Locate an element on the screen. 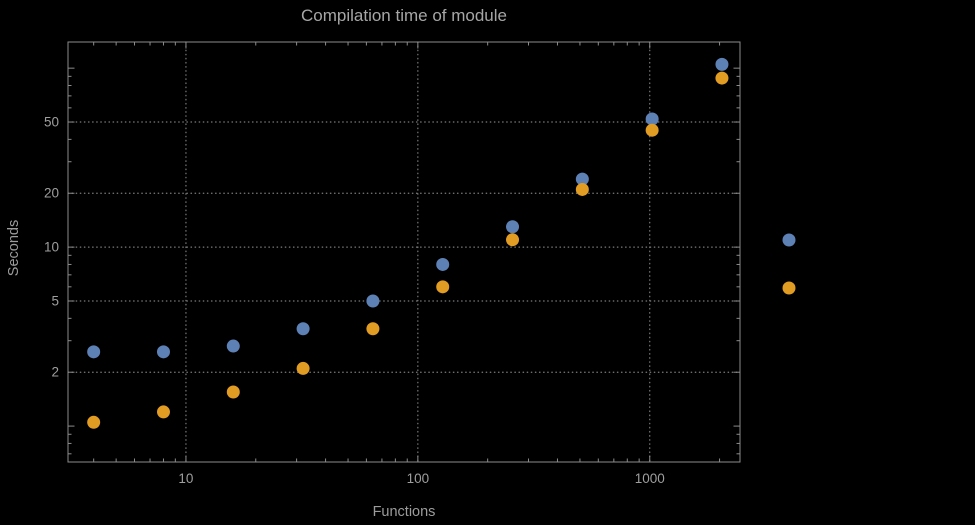 This screenshot has width=975, height=525. chart-title: Compilation time of module is located at coordinates (404, 15).